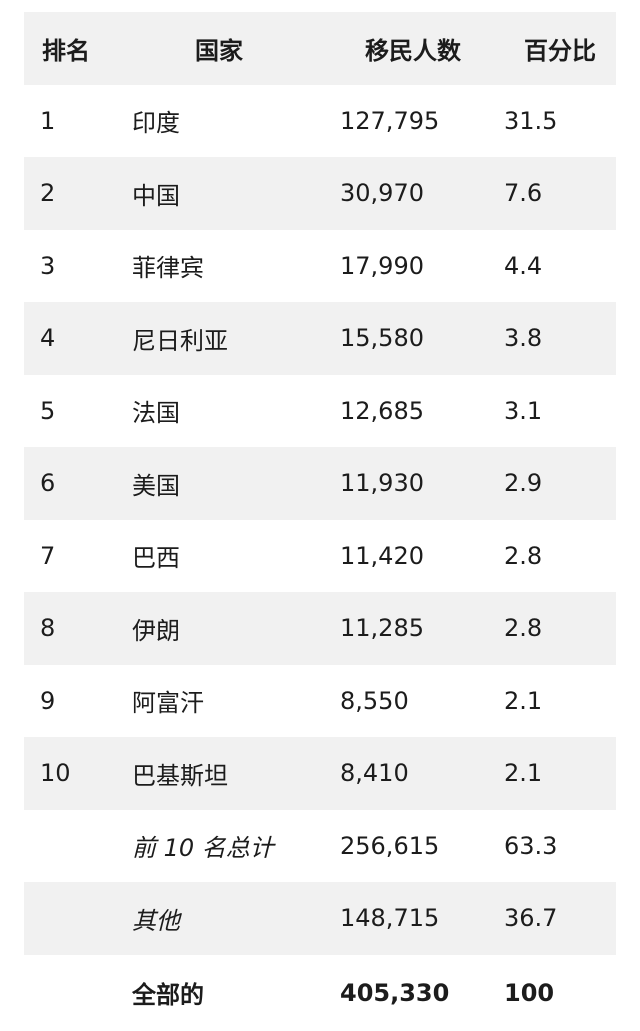 The width and height of the screenshot is (640, 1031). What do you see at coordinates (48, 193) in the screenshot?
I see `rank-cell: 2` at bounding box center [48, 193].